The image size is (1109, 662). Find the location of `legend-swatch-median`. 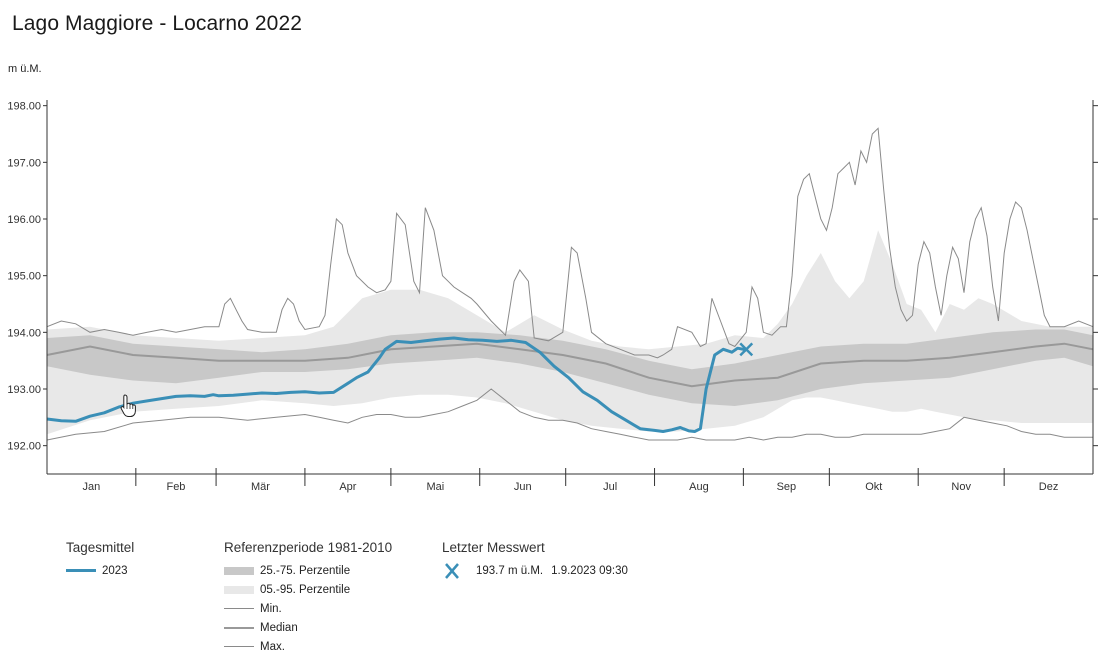

legend-swatch-median is located at coordinates (239, 627).